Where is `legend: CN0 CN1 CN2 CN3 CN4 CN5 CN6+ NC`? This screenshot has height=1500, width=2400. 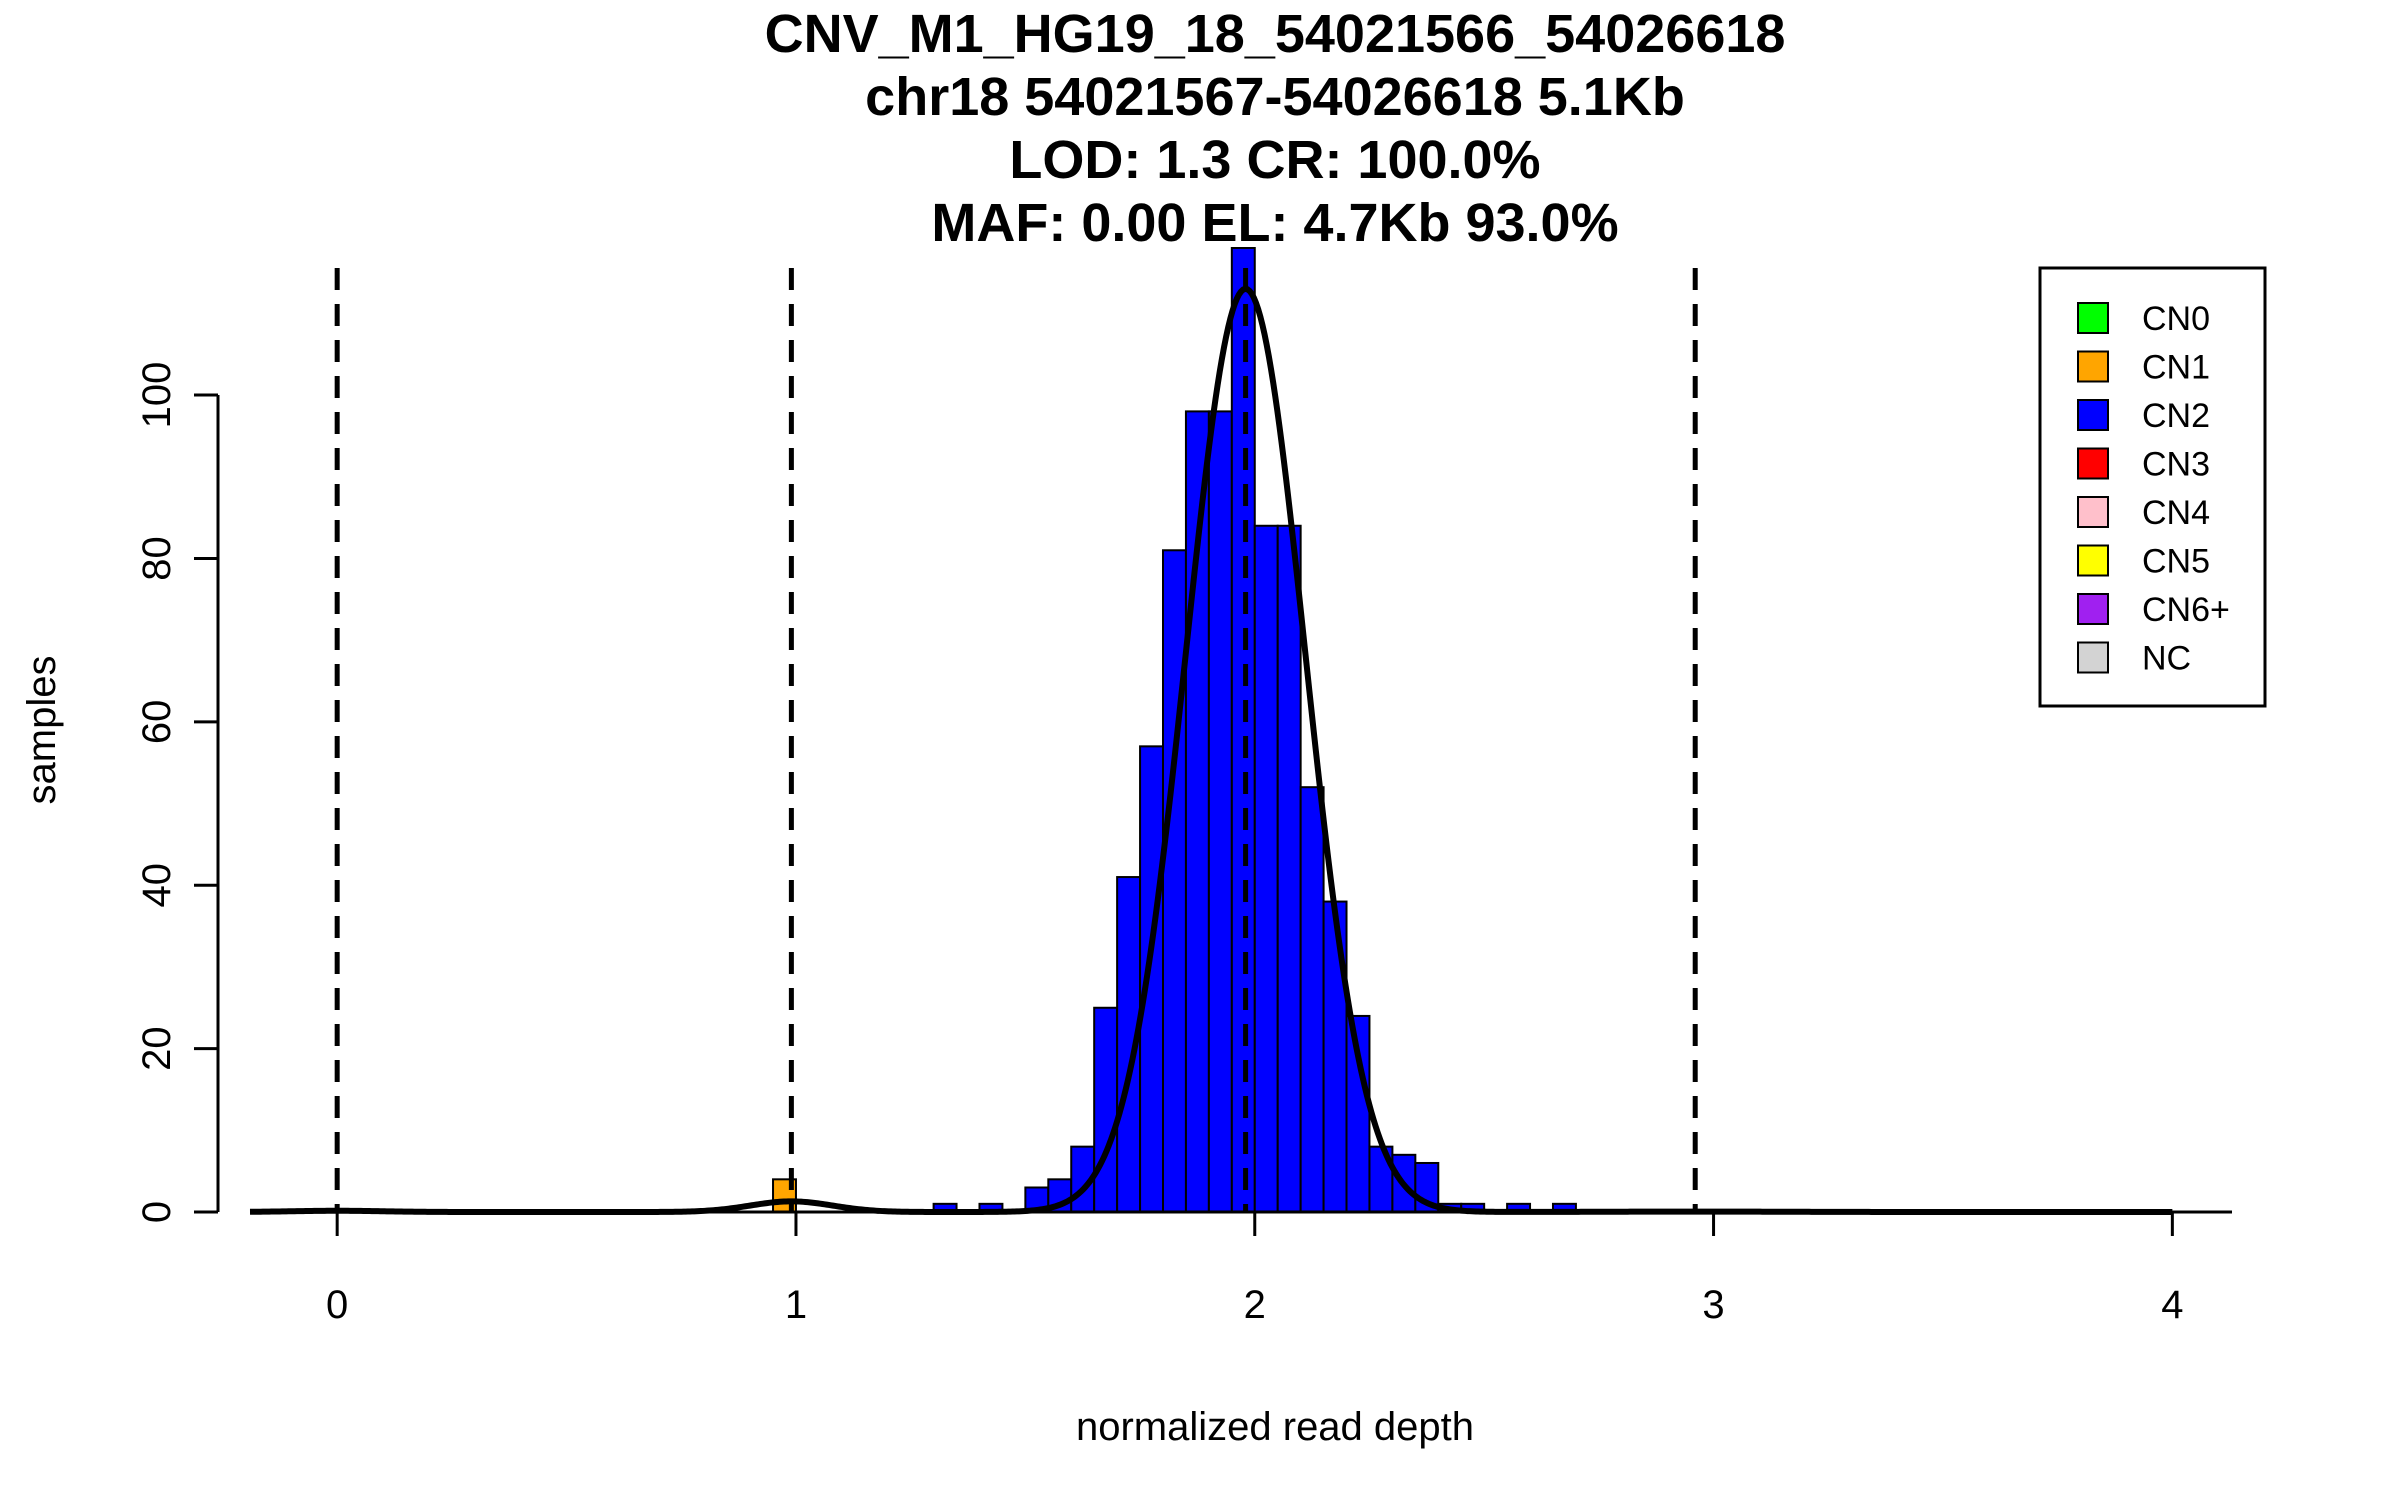 legend: CN0 CN1 CN2 CN3 CN4 CN5 CN6+ NC is located at coordinates (2152, 487).